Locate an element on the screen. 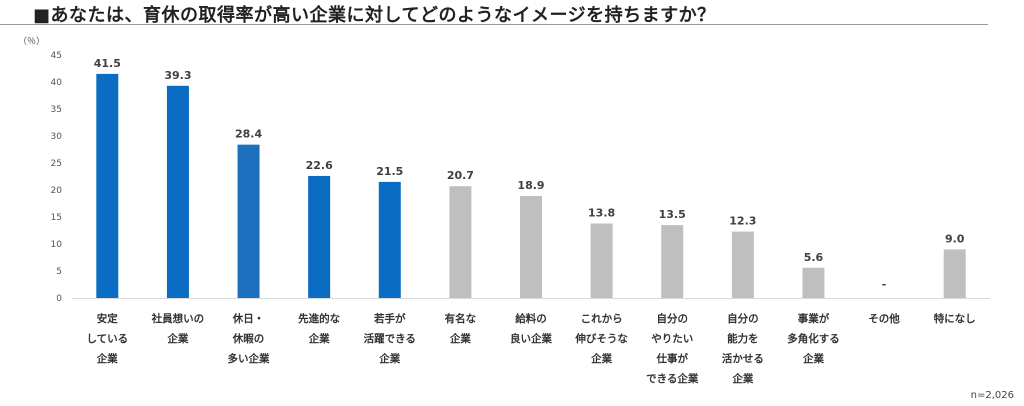  x-tick-label: 自分の能力を活かせる企業 is located at coordinates (743, 348).